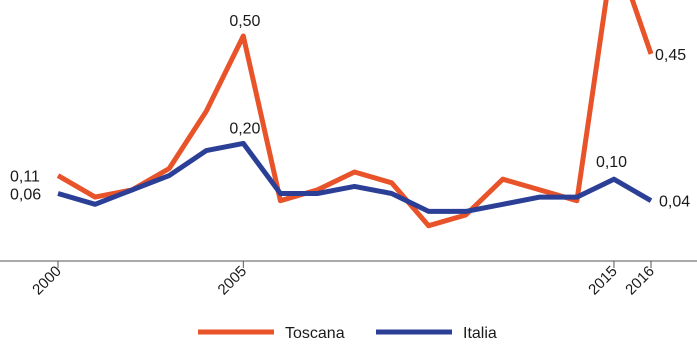  What do you see at coordinates (640, 281) in the screenshot?
I see `x-tick-label-2016: 2016` at bounding box center [640, 281].